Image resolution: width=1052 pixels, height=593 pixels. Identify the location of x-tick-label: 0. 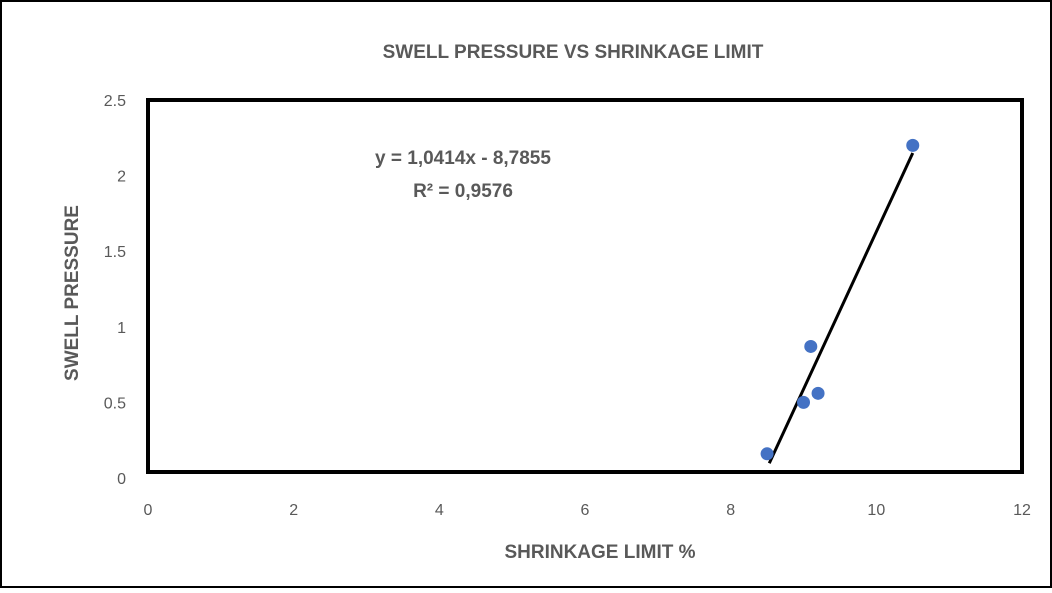
(148, 510).